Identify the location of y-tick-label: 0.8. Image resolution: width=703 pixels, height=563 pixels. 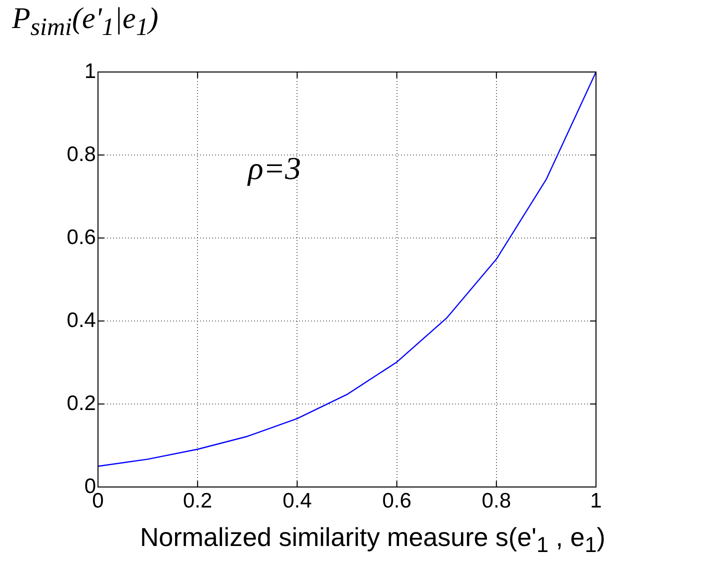
(81, 154).